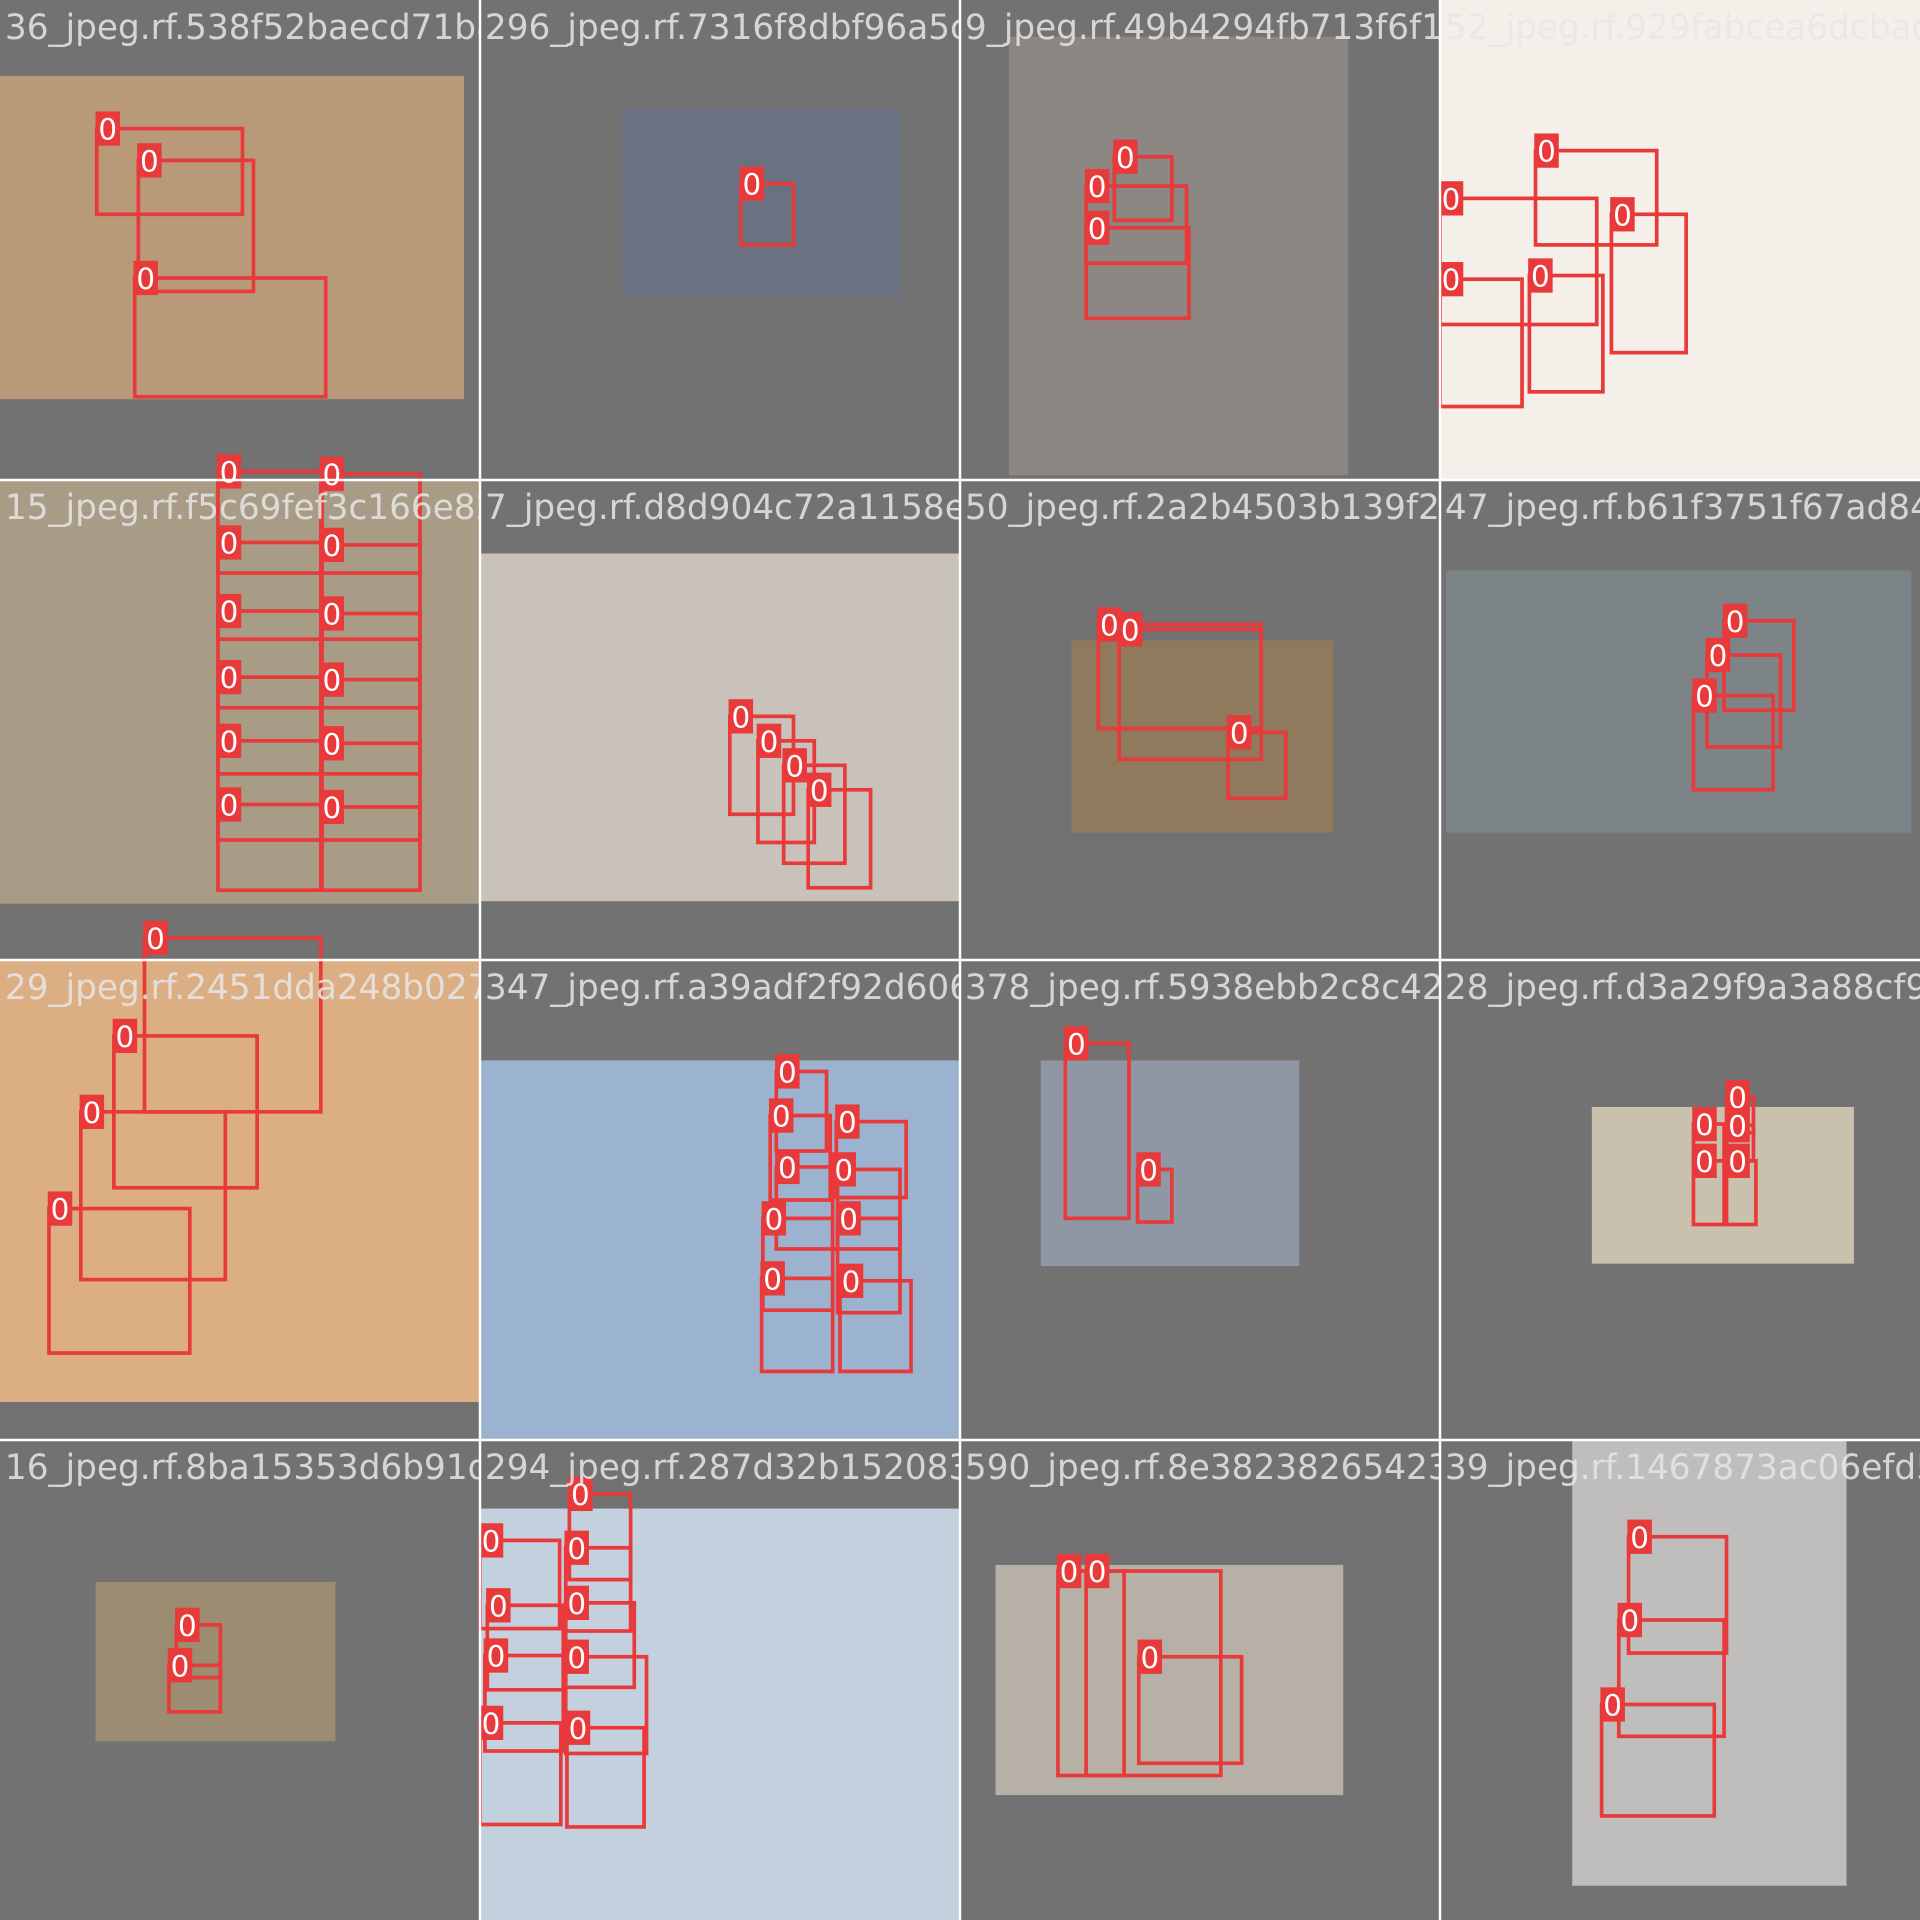  I want to click on tile: 0 0 0 0 29_jpeg.rf.2451dda248b027a, so click(240, 1180).